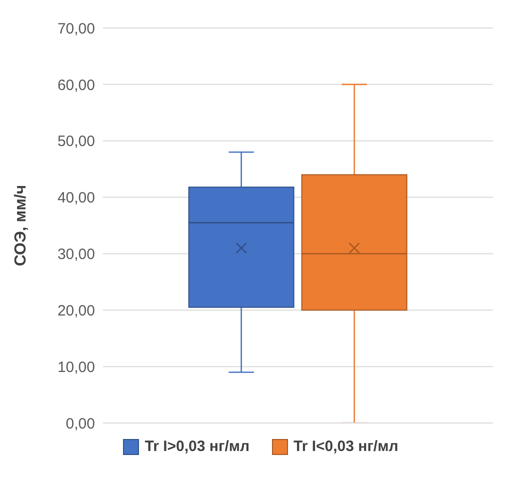  Describe the element at coordinates (76, 141) in the screenshot. I see `y-tick-label: 50,00` at that location.